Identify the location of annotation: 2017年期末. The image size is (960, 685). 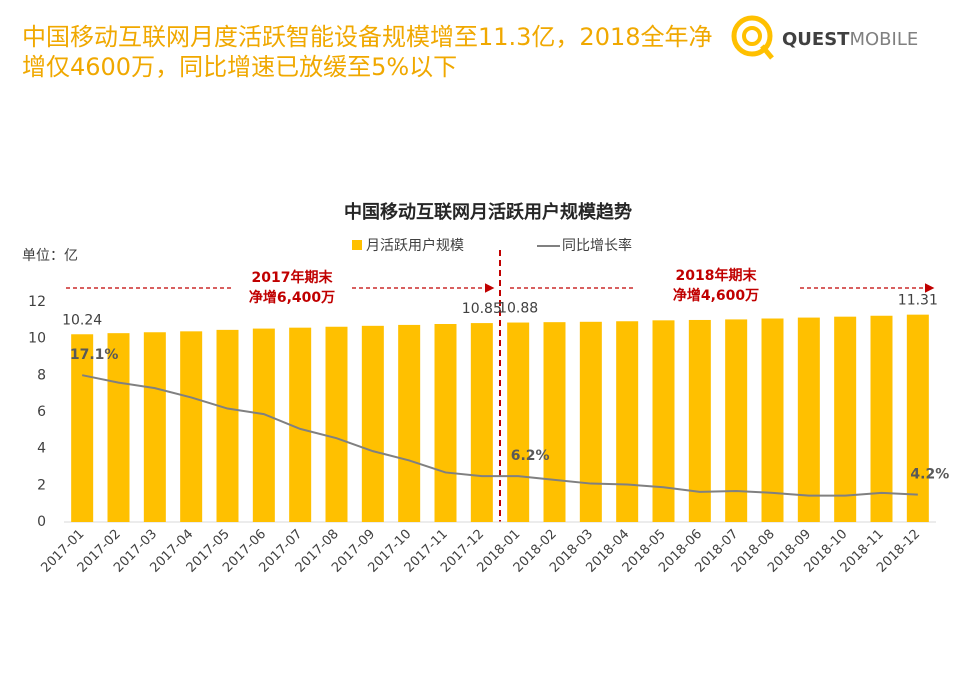
(293, 277).